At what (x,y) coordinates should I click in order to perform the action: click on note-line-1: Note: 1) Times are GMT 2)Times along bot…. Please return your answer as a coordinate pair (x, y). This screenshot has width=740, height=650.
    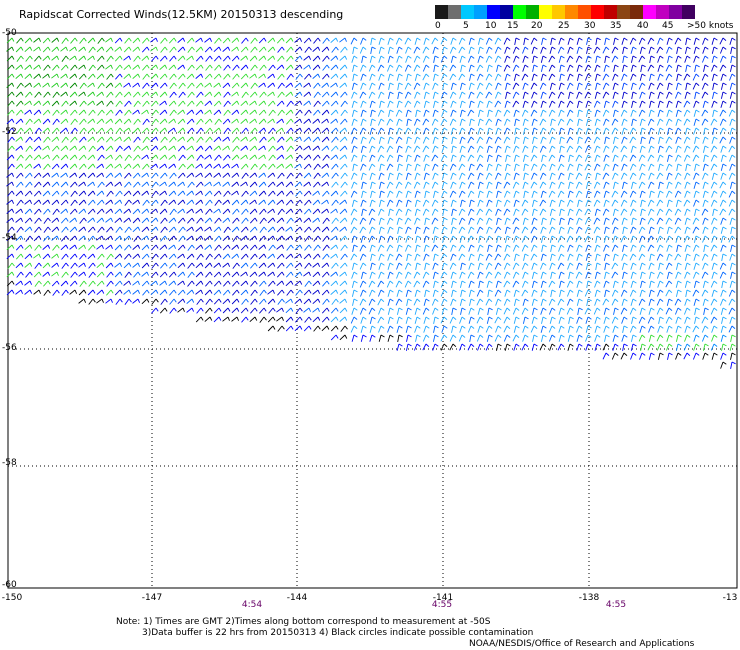
    Looking at the image, I should click on (303, 622).